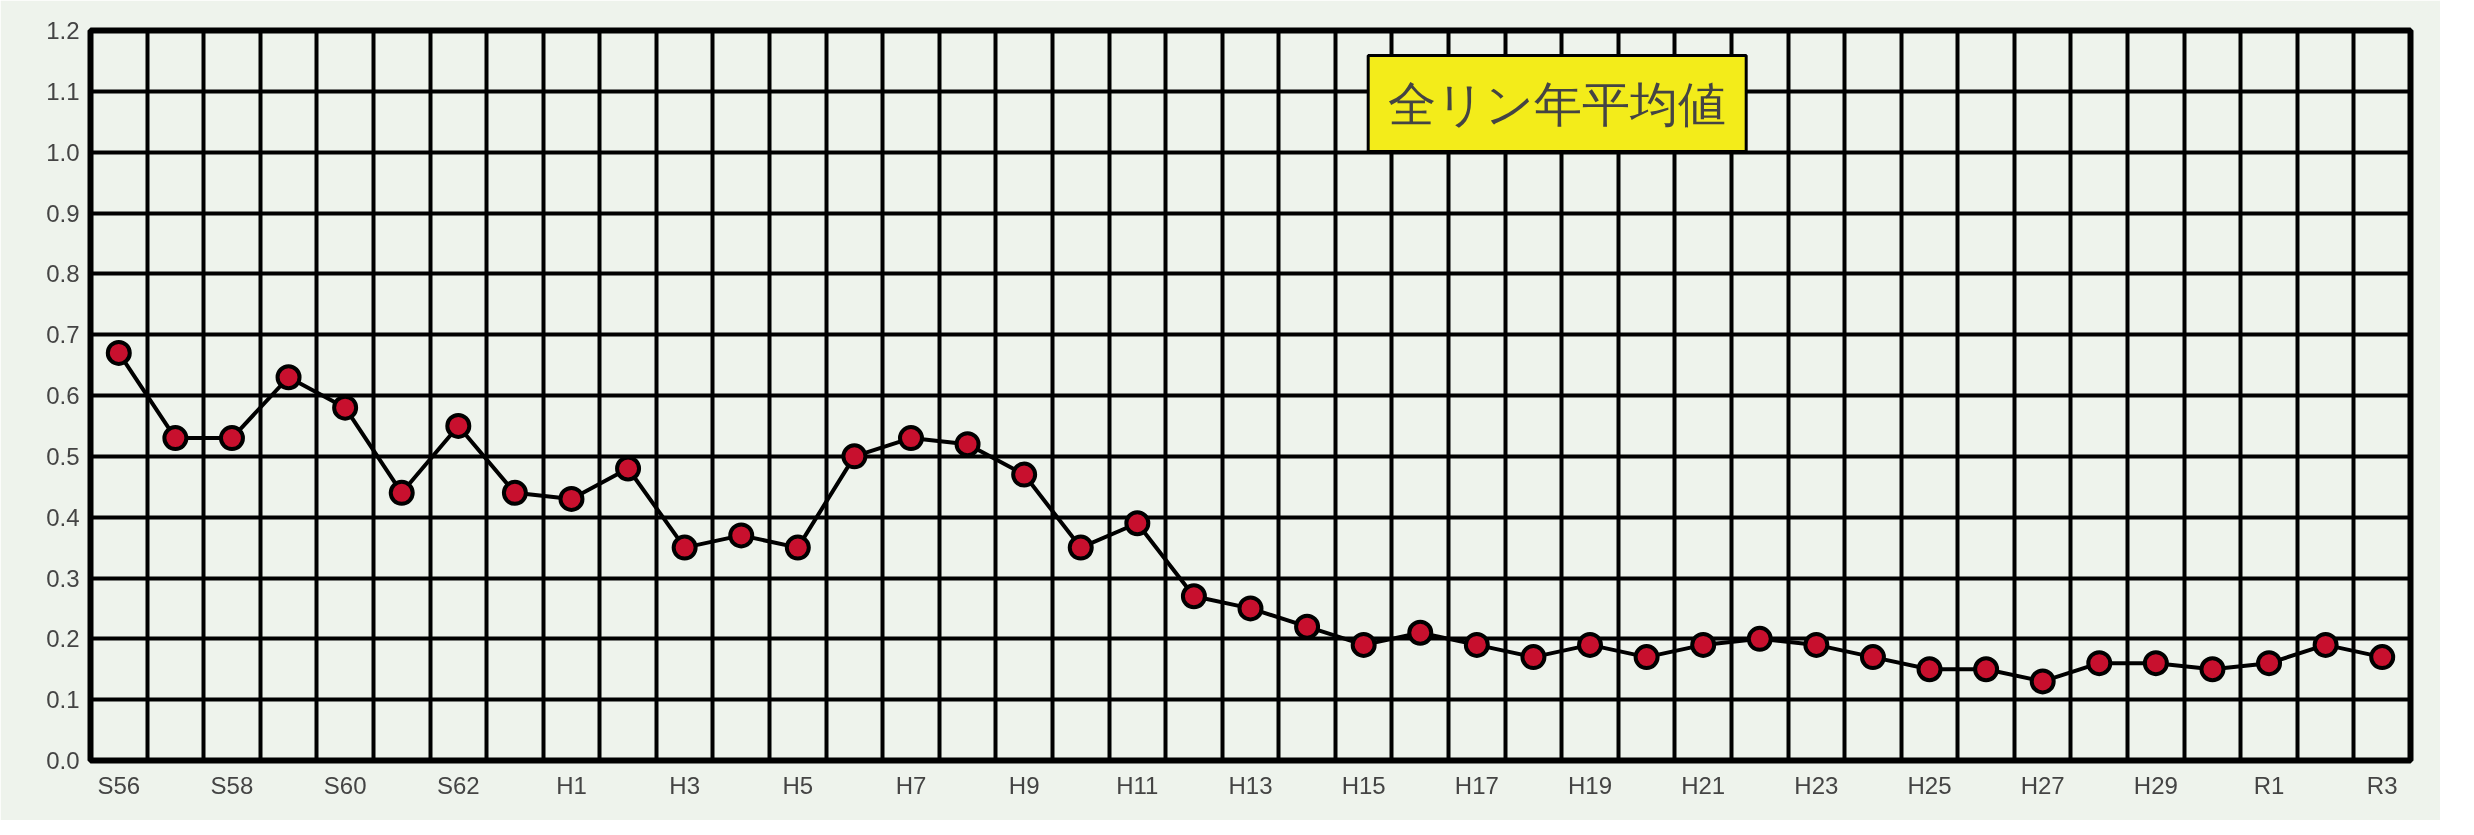  Describe the element at coordinates (571, 785) in the screenshot. I see `x-tick-label: H1` at that location.